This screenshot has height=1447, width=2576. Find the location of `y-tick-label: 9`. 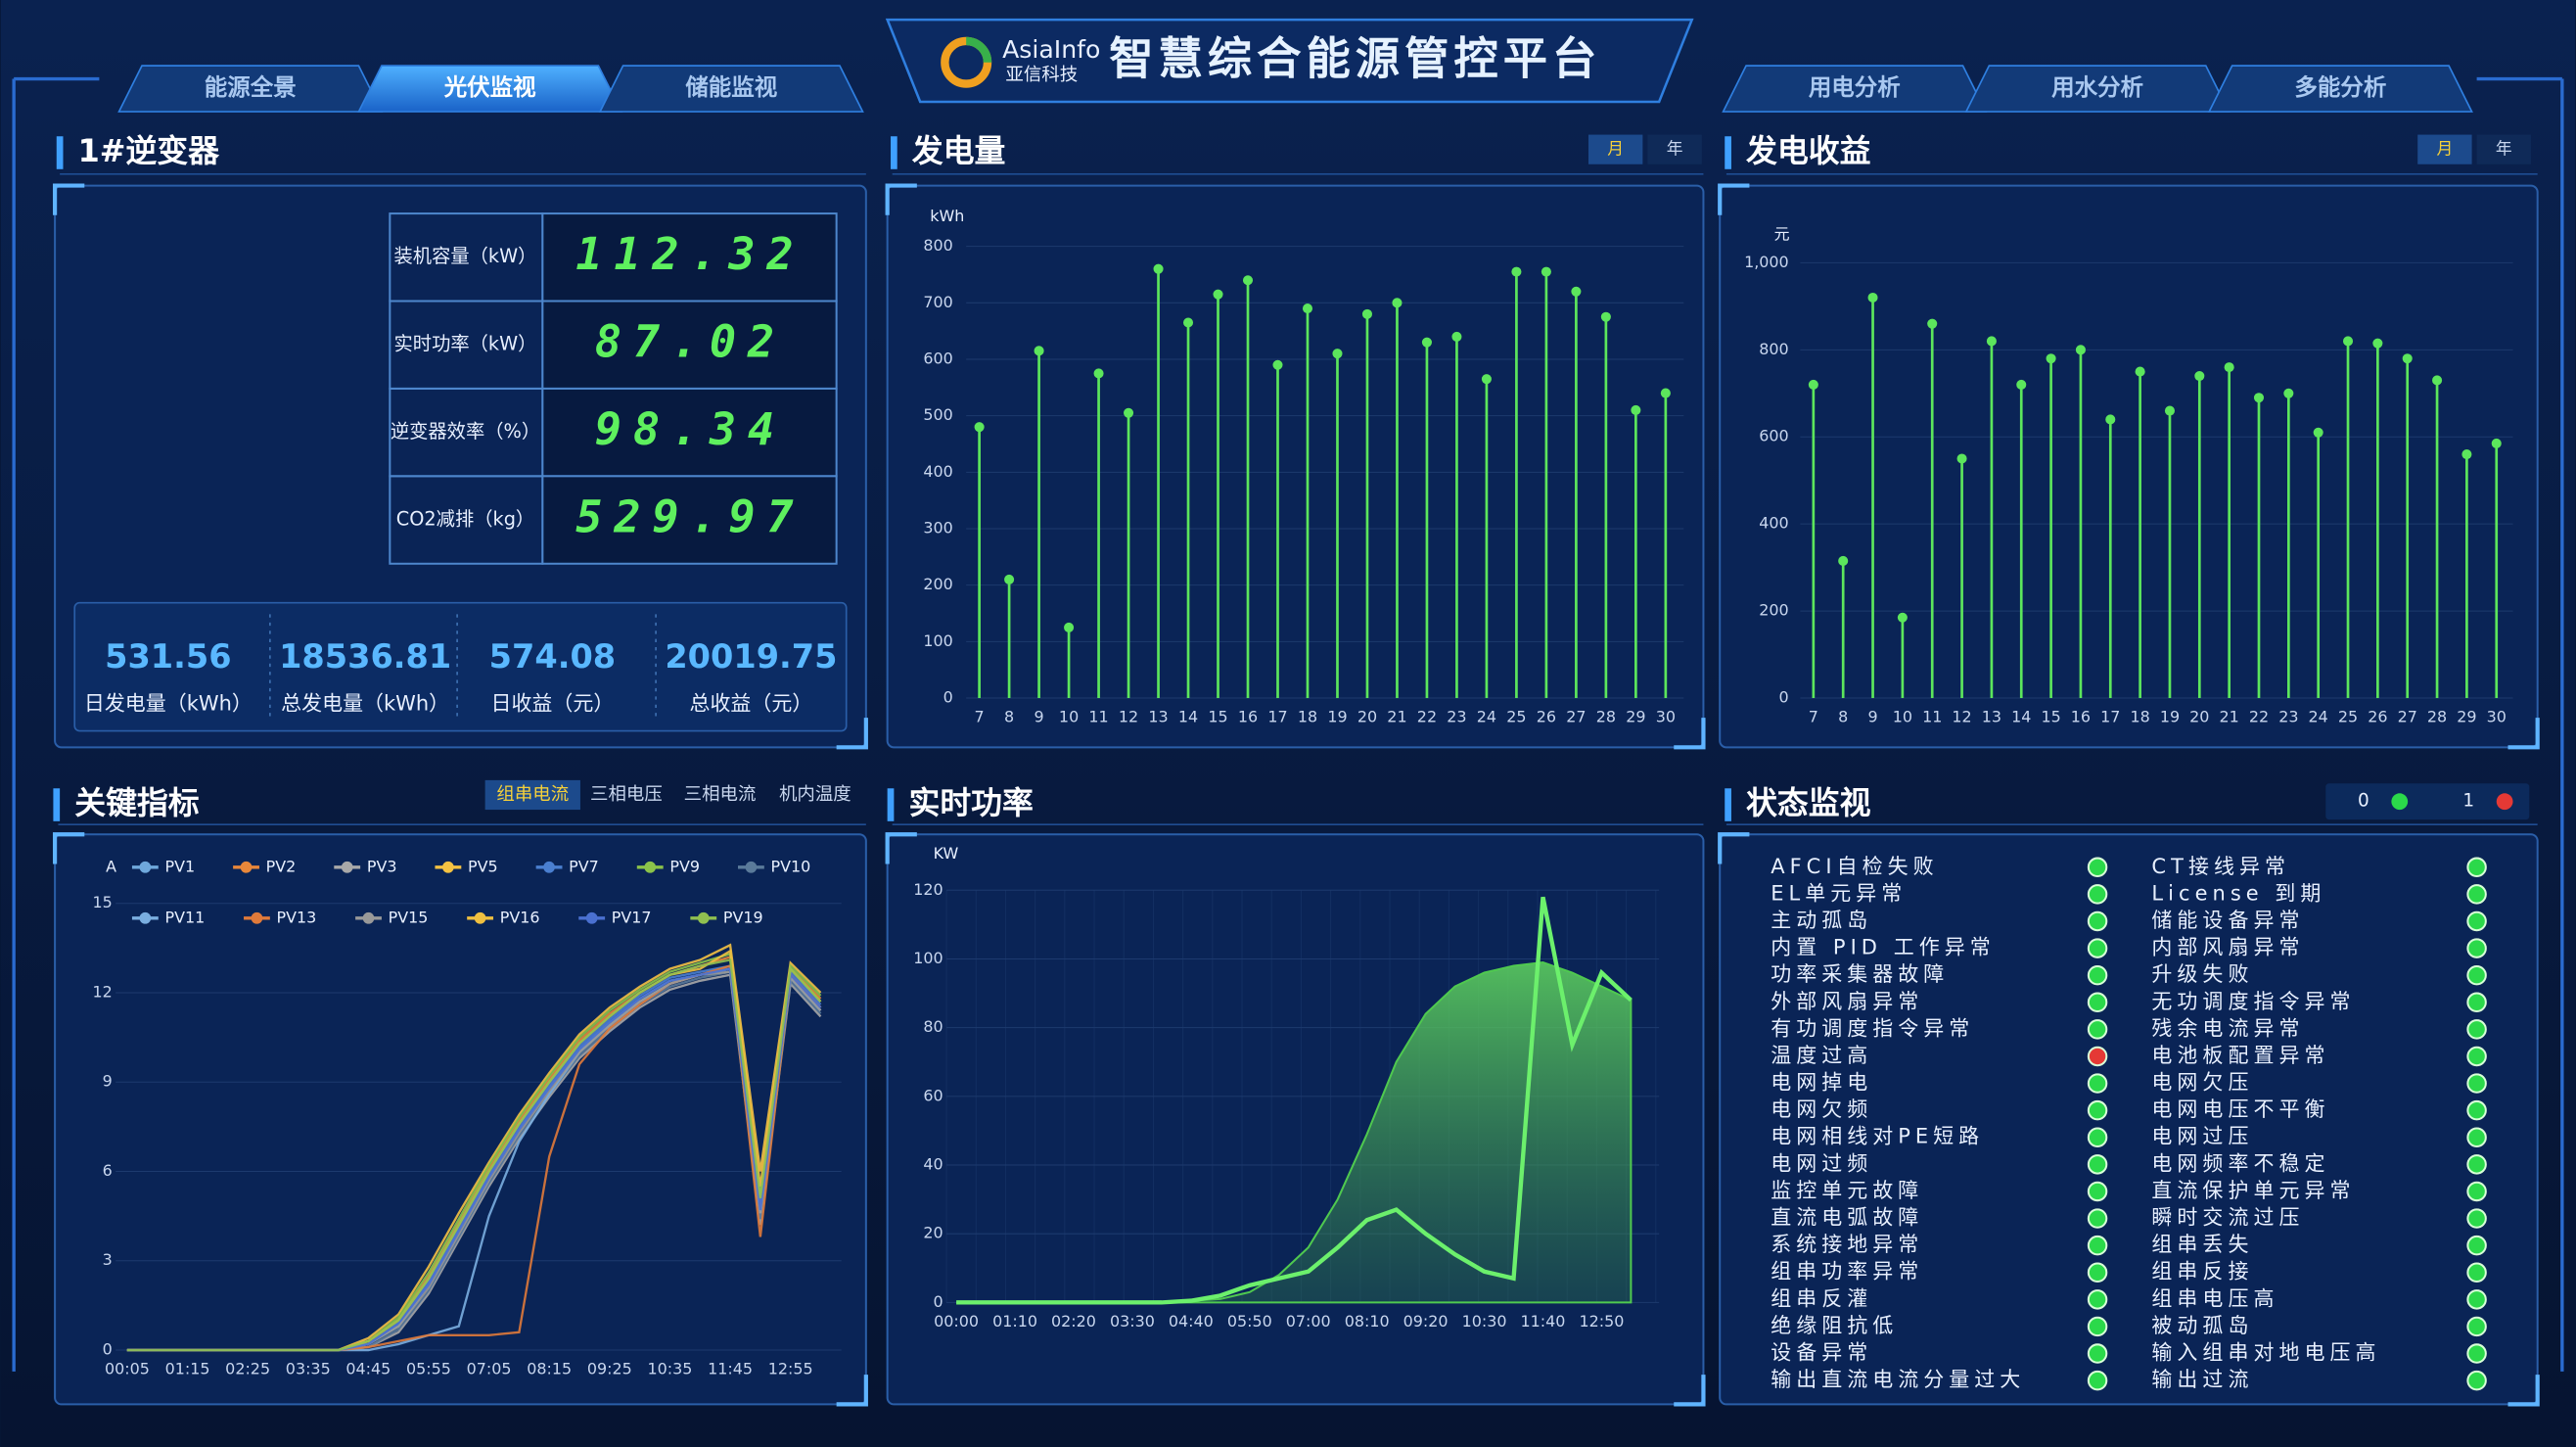

y-tick-label: 9 is located at coordinates (108, 1082).